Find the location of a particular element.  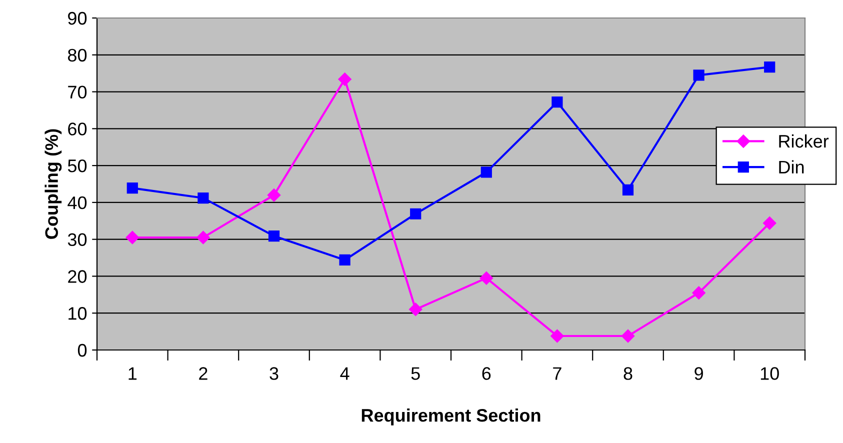

x-axis-title: Requirement Section is located at coordinates (451, 417).